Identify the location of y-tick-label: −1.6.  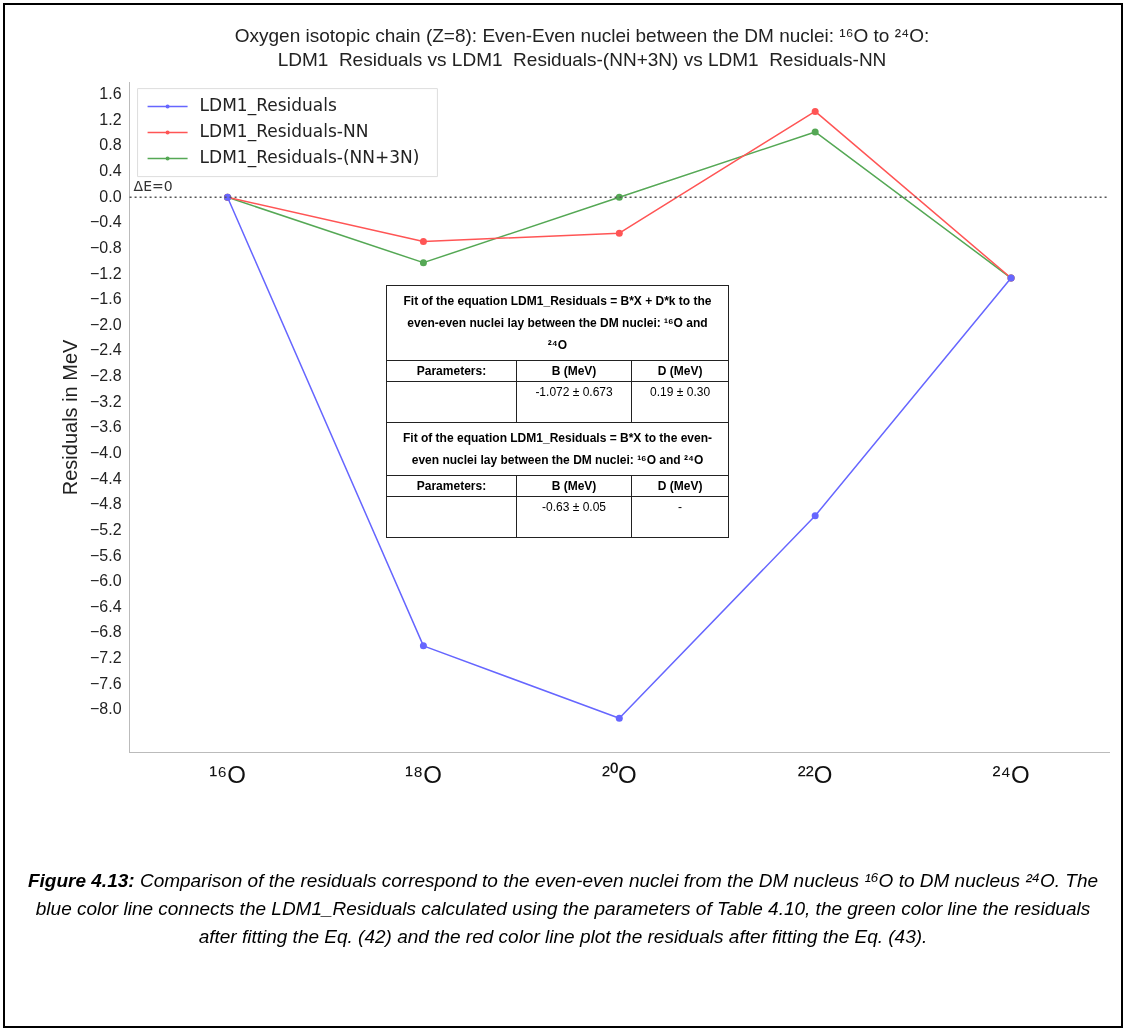
(105, 299).